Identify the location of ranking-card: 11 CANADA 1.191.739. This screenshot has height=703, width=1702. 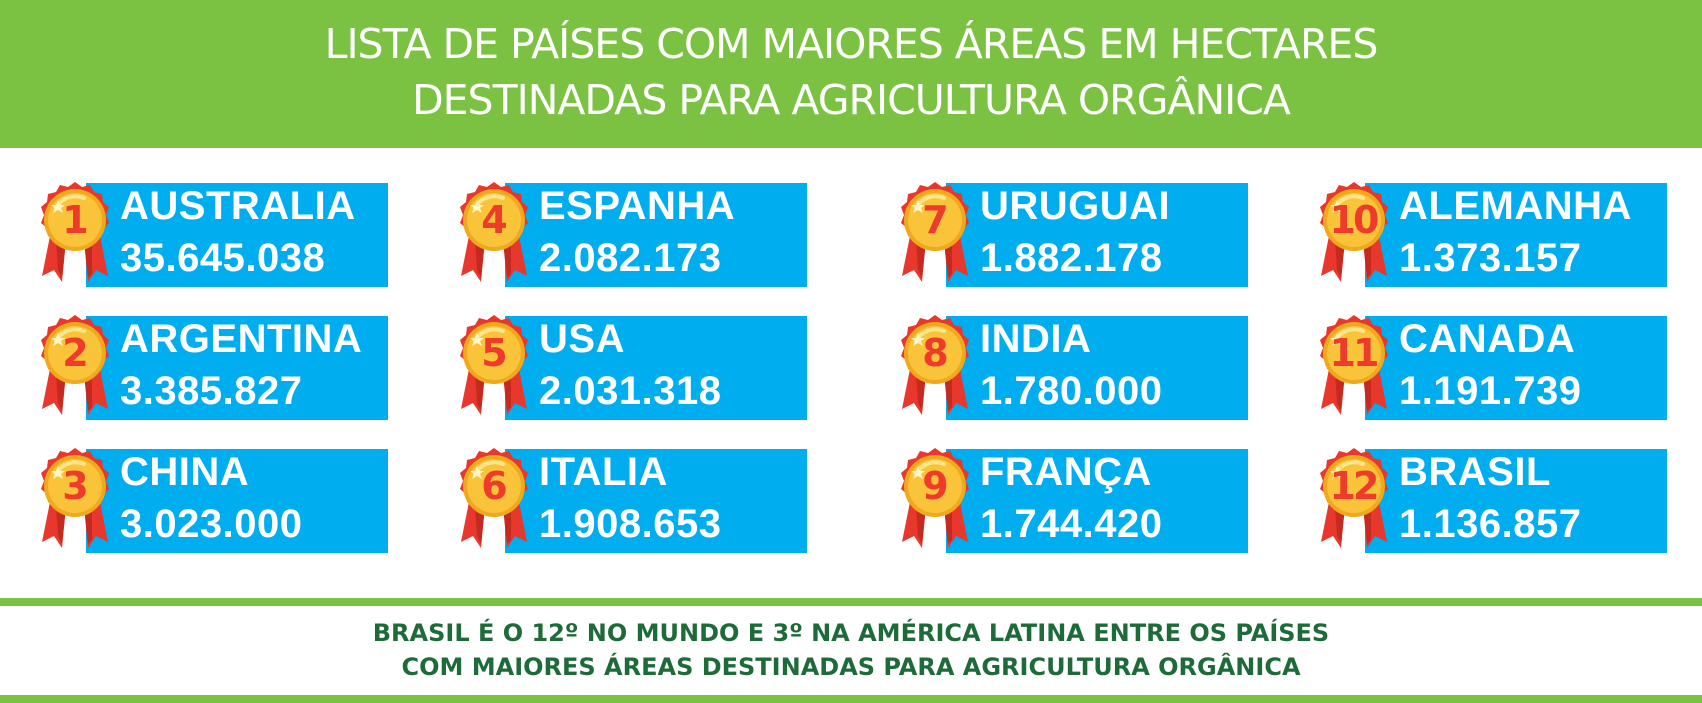
(1491, 365).